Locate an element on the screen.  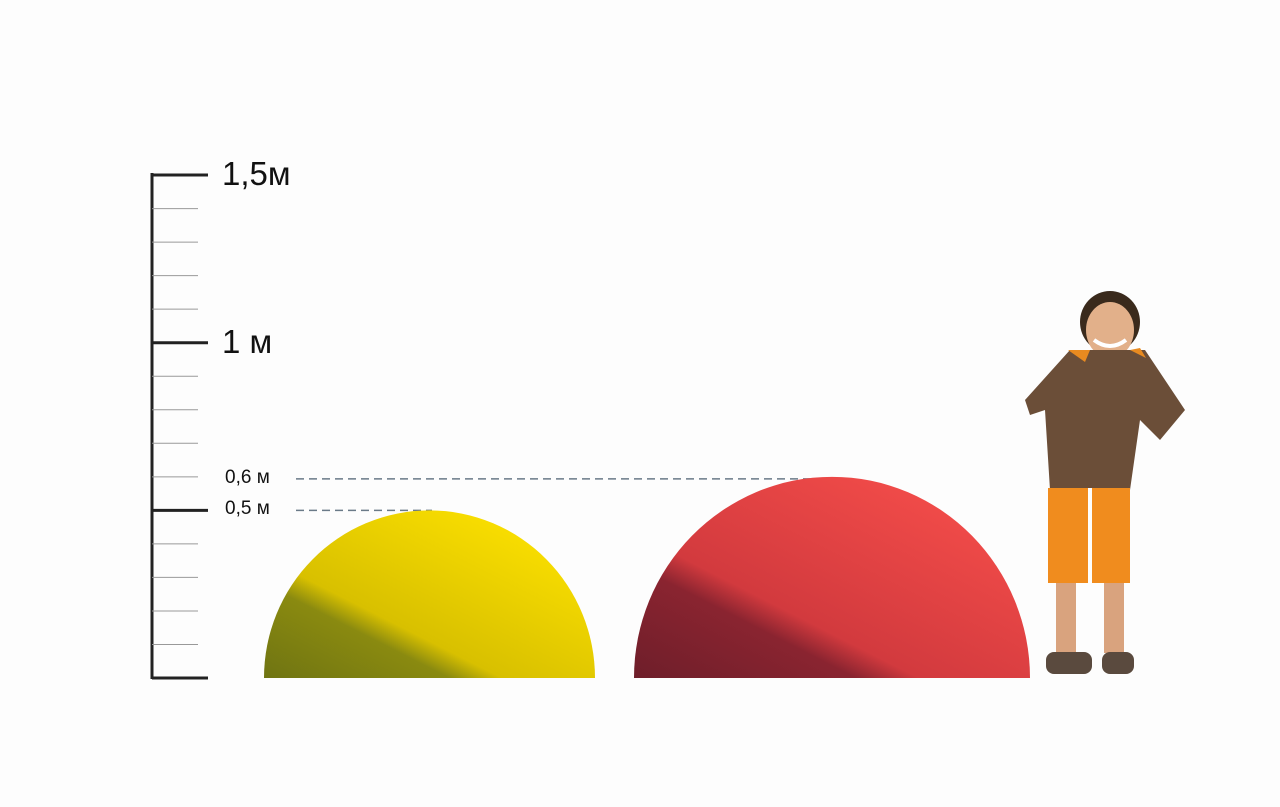
jacket is located at coordinates (1105, 420).